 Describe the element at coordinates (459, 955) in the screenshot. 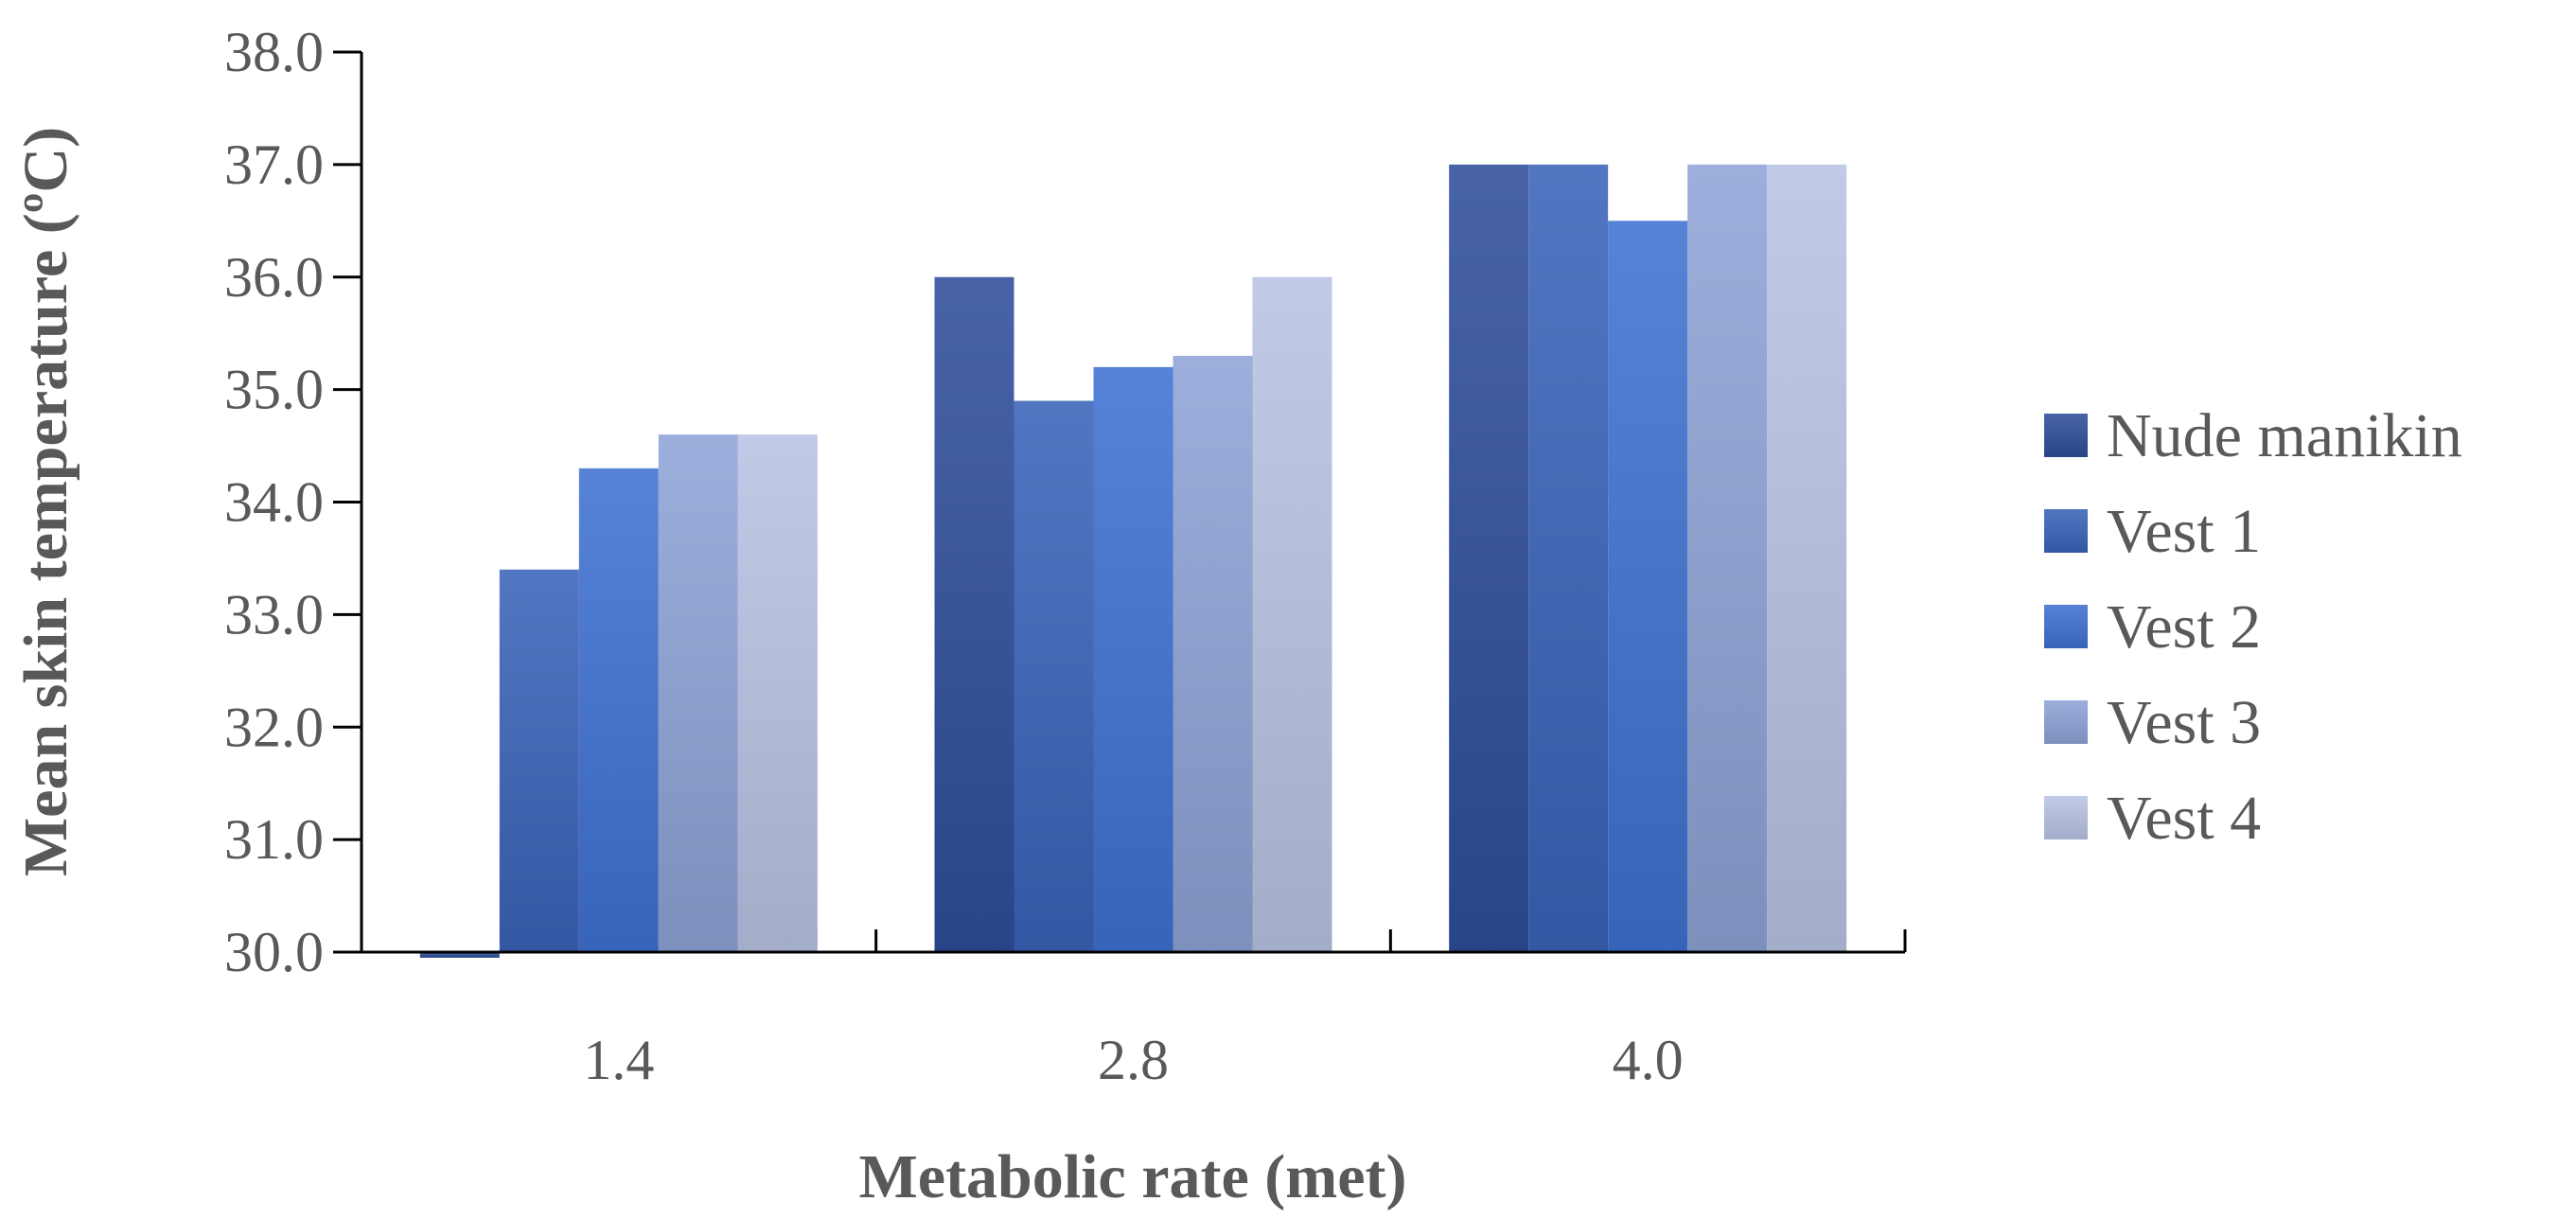

I see `bar-nude-manikin-1.4` at that location.